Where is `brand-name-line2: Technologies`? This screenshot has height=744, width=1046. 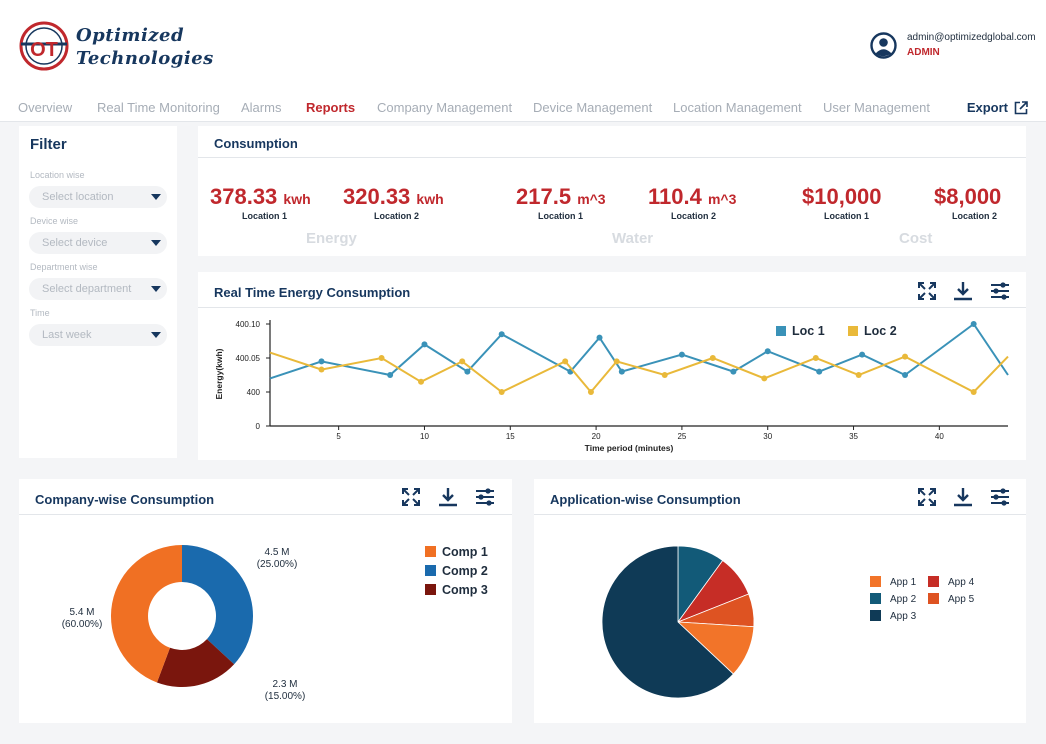
brand-name-line2: Technologies is located at coordinates (145, 58).